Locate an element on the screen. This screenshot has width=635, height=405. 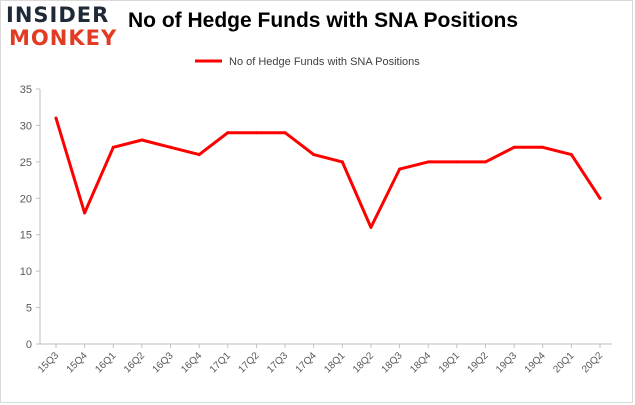
x-tick-label: 16Q3 is located at coordinates (163, 362).